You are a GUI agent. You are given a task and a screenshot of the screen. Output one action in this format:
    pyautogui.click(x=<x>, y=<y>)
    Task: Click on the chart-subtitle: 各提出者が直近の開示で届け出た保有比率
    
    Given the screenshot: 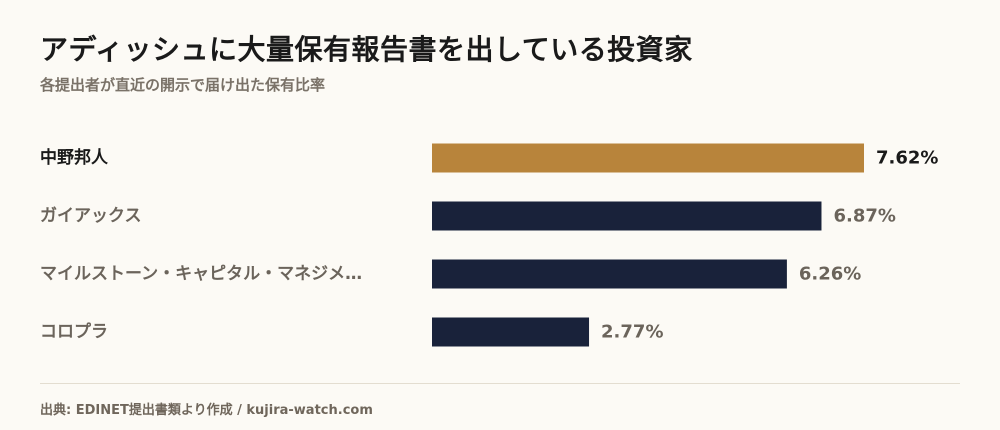 What is the action you would take?
    pyautogui.click(x=183, y=85)
    